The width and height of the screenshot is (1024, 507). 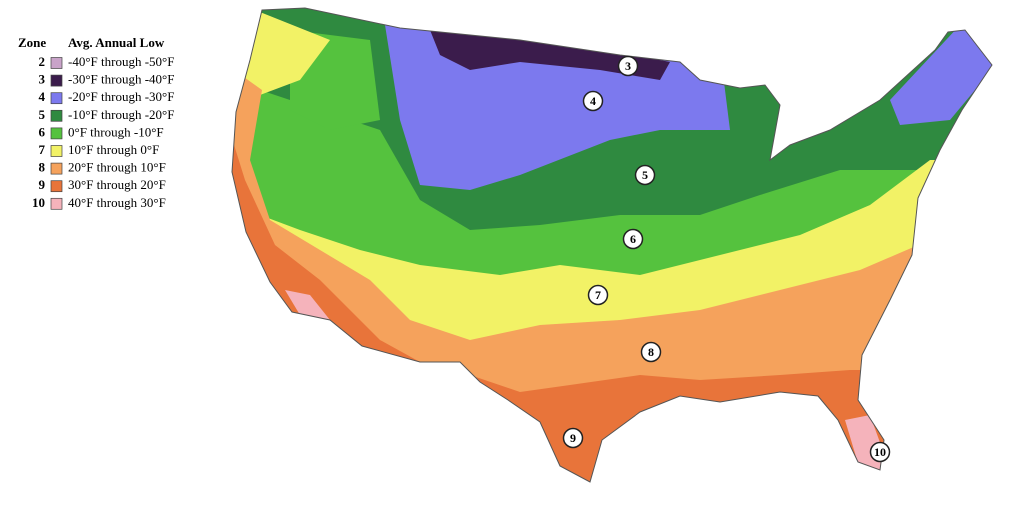 I want to click on legend-header: Zone, so click(x=32, y=42).